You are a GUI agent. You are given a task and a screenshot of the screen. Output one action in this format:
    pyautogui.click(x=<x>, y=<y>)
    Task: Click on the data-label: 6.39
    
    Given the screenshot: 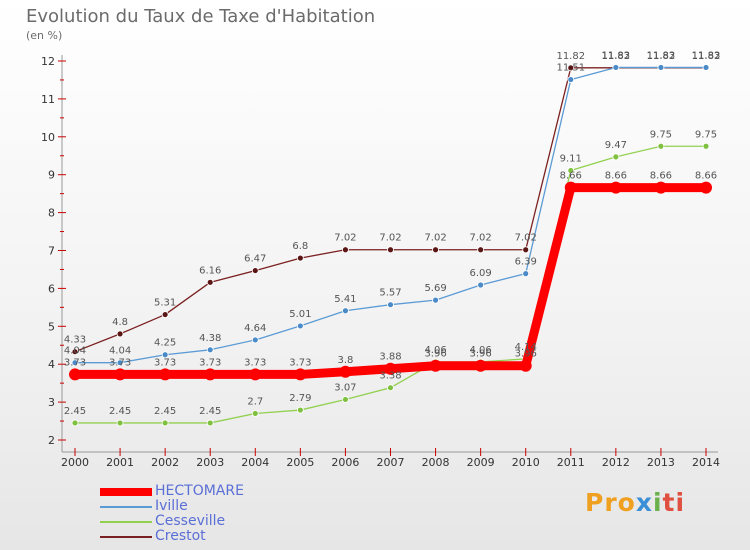 What is the action you would take?
    pyautogui.click(x=526, y=262)
    